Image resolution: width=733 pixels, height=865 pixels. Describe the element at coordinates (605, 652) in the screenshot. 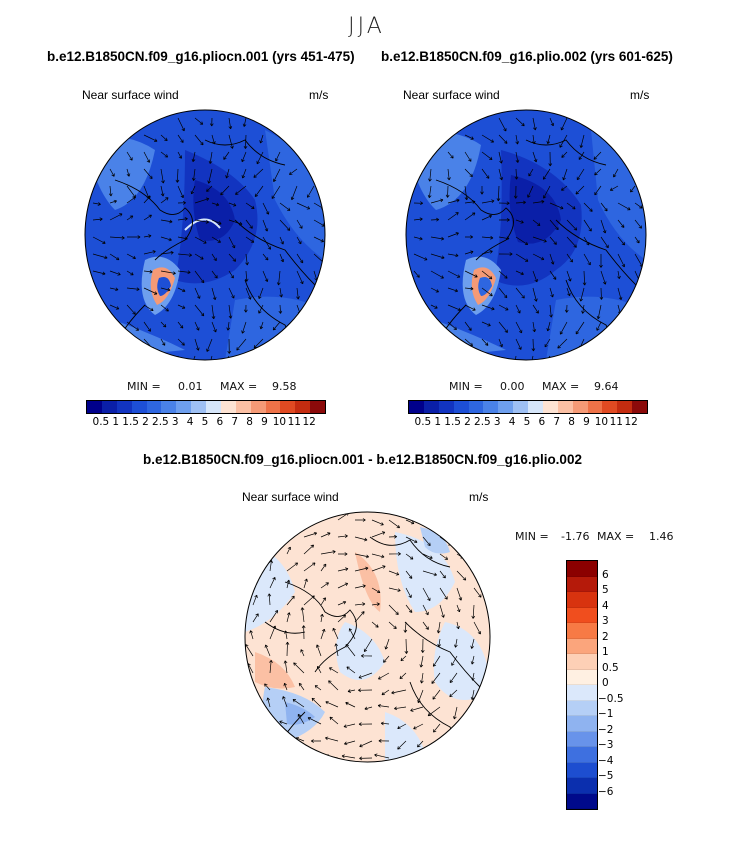

I see `colorbar-tick-label: 1` at that location.